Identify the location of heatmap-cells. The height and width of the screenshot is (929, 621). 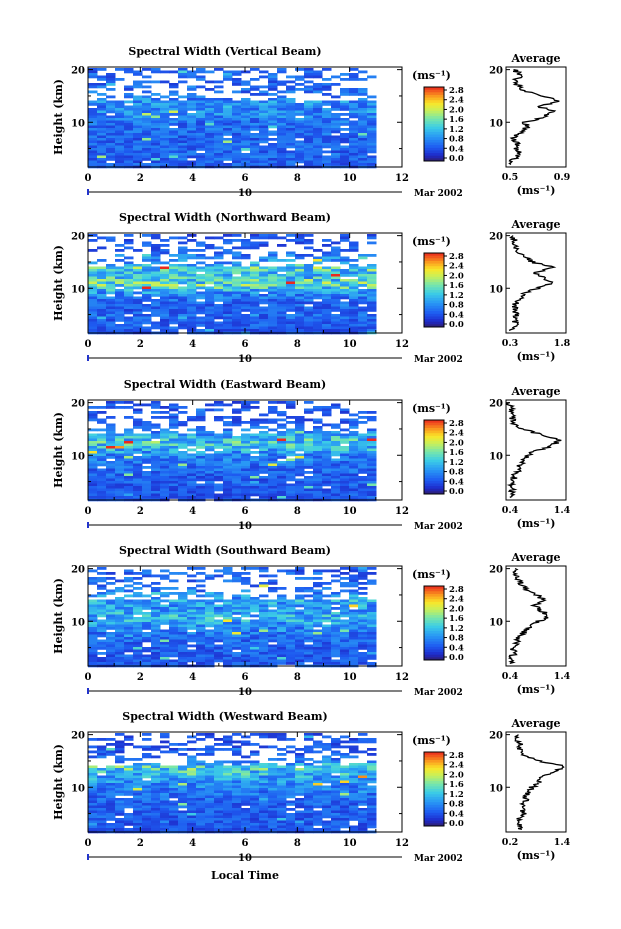
(232, 783).